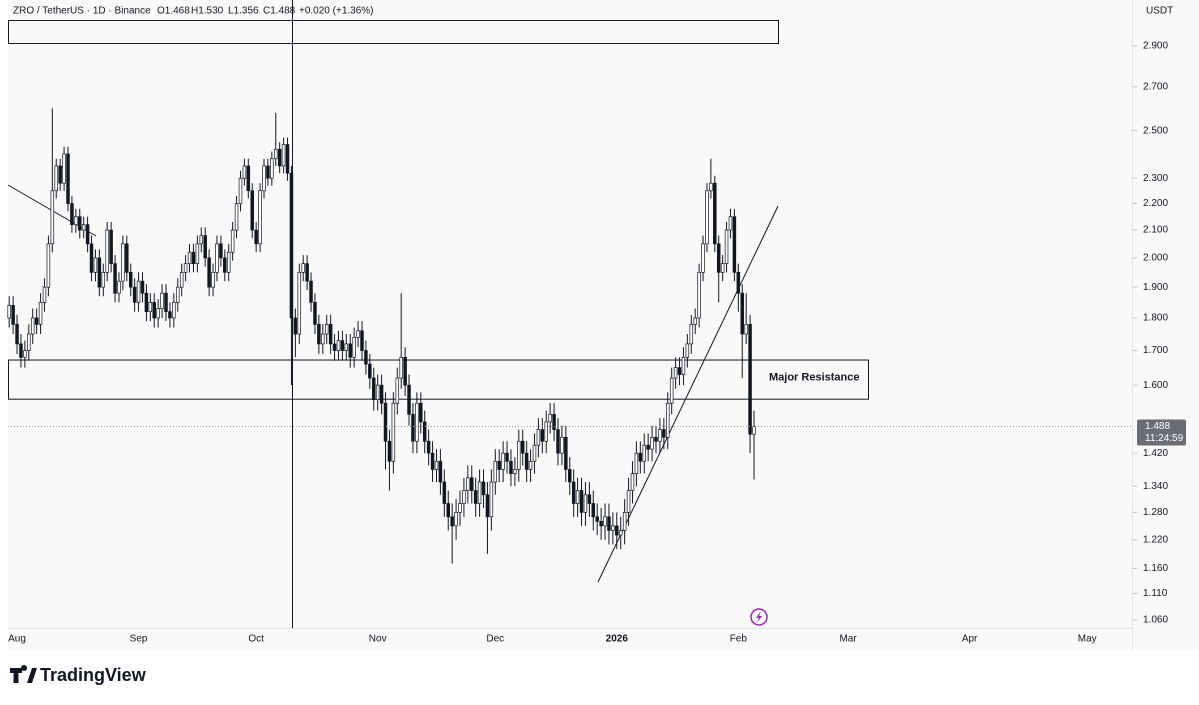 Image resolution: width=1199 pixels, height=705 pixels. Describe the element at coordinates (1155, 318) in the screenshot. I see `y-tick-label: 1.800` at that location.